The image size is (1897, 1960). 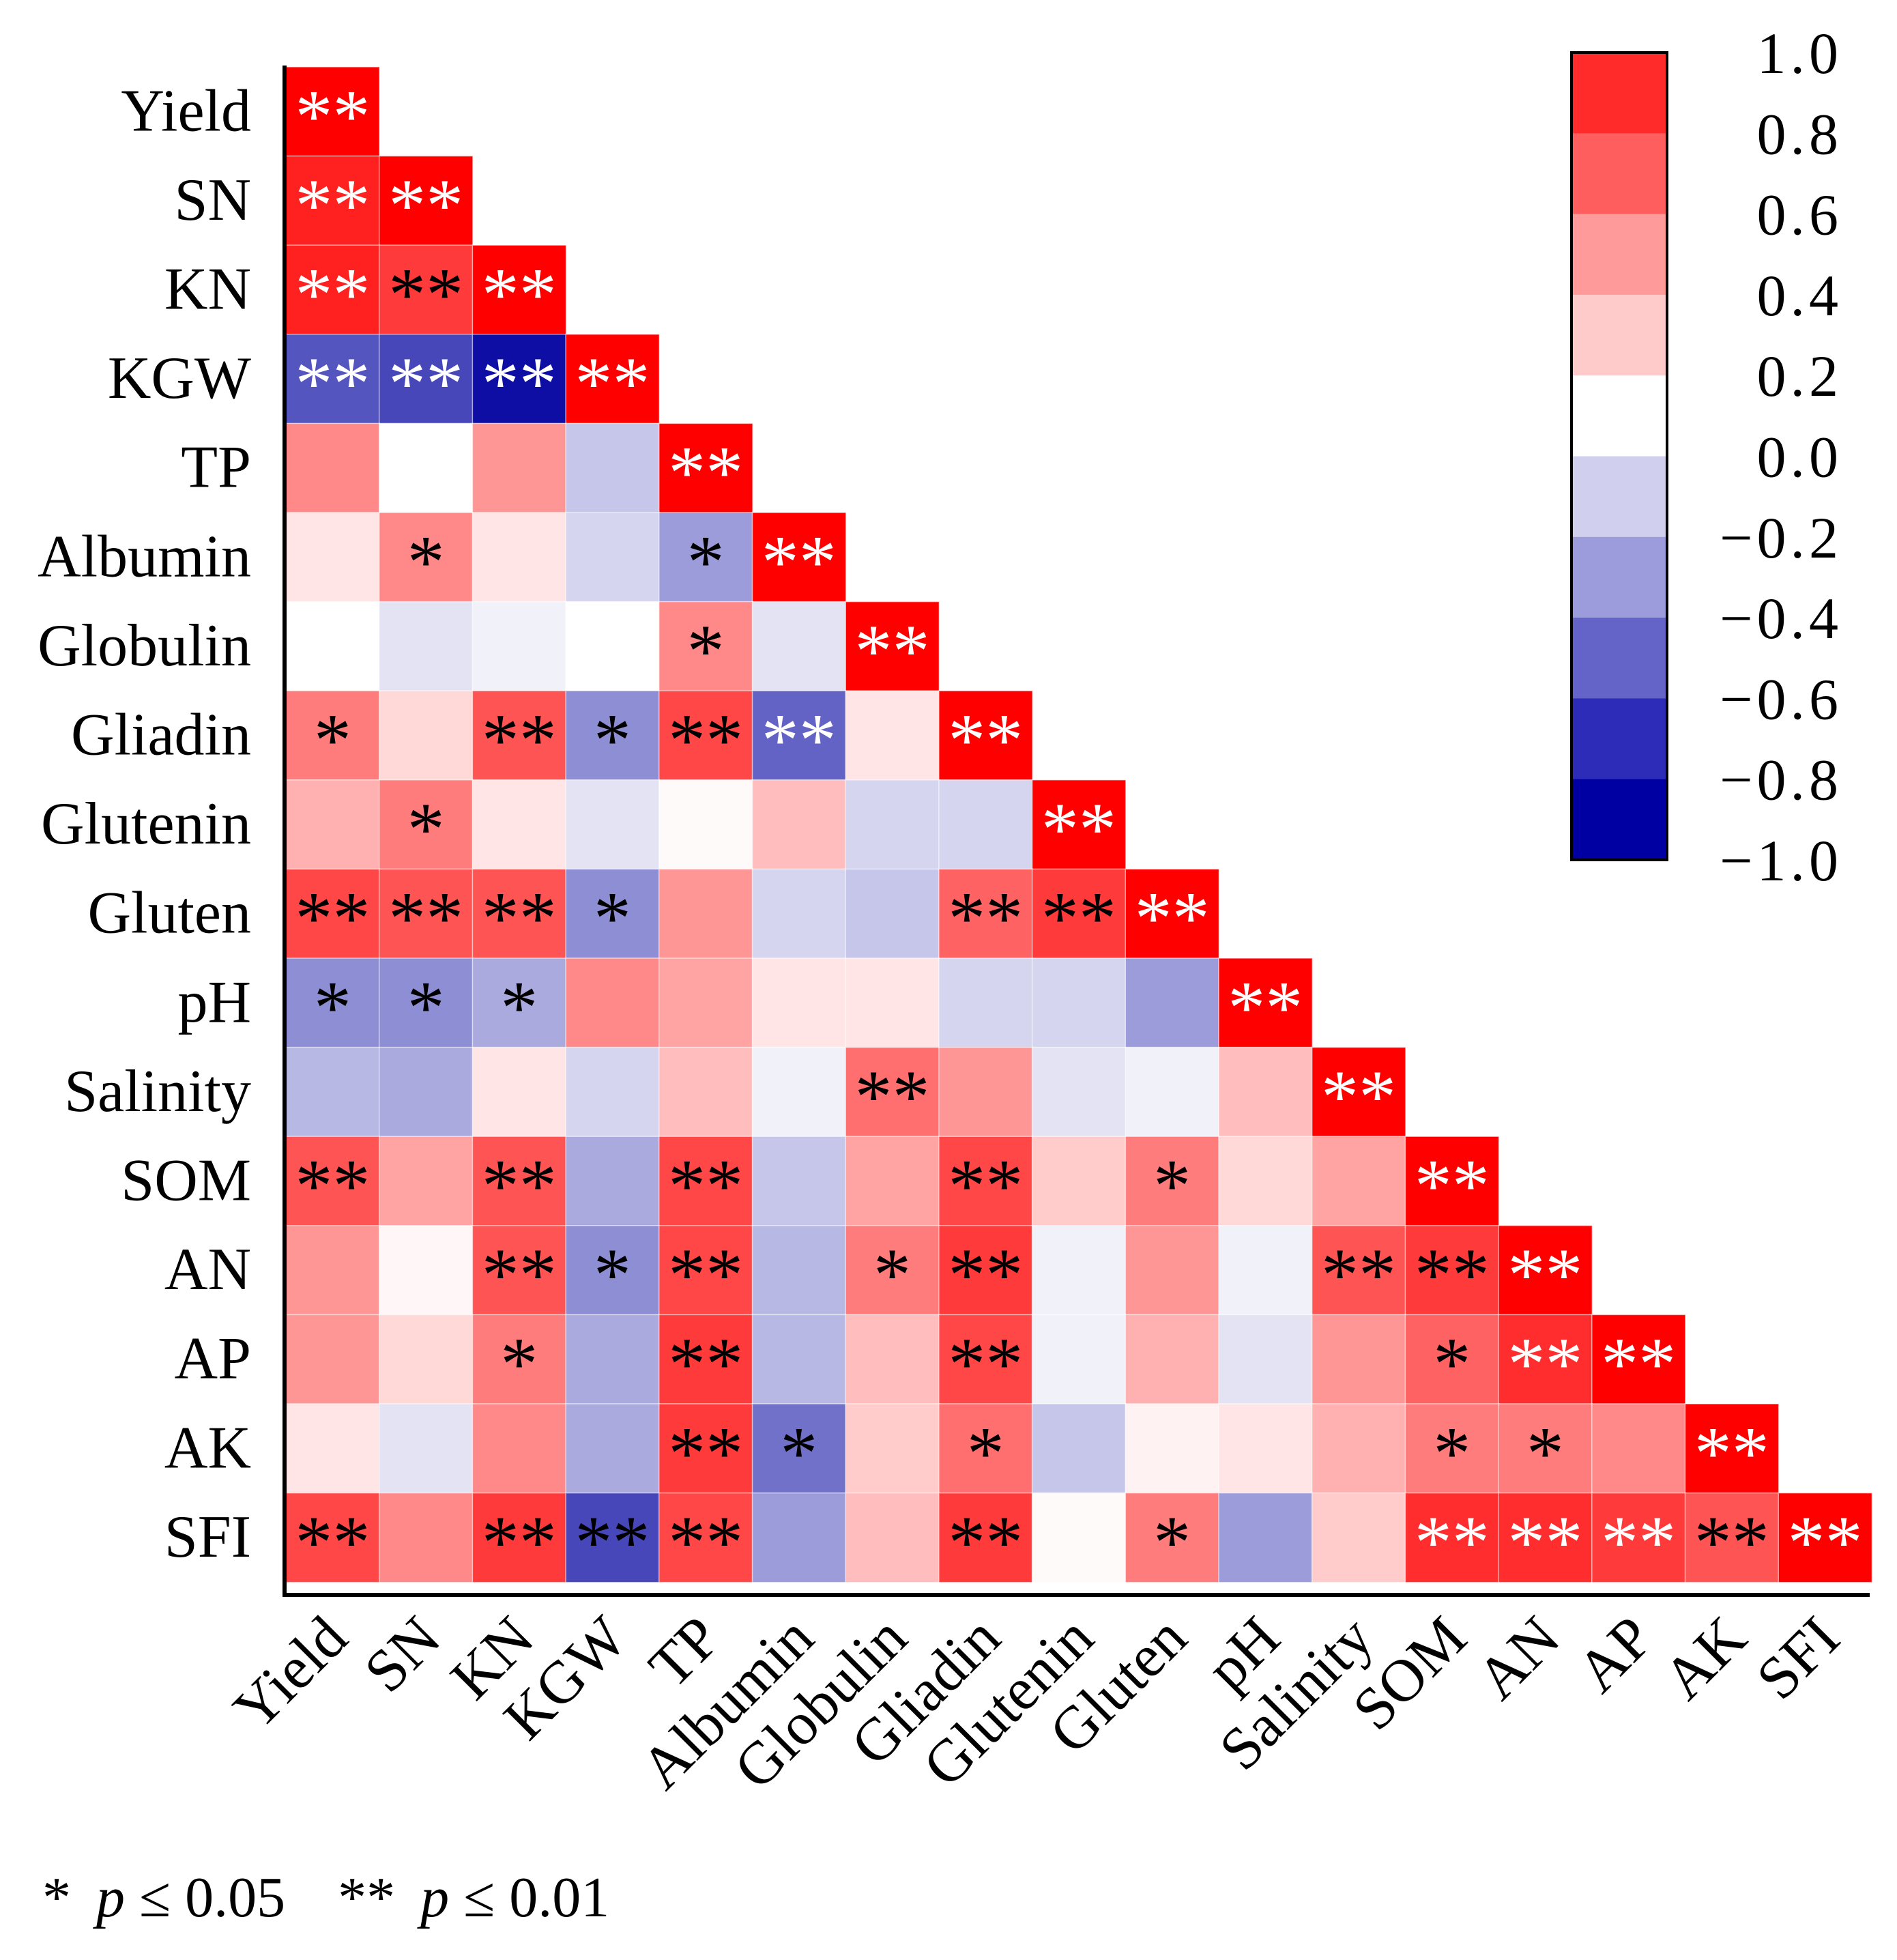 I want to click on footnote-p2-threshold: ≤ 0.01, so click(x=536, y=1897).